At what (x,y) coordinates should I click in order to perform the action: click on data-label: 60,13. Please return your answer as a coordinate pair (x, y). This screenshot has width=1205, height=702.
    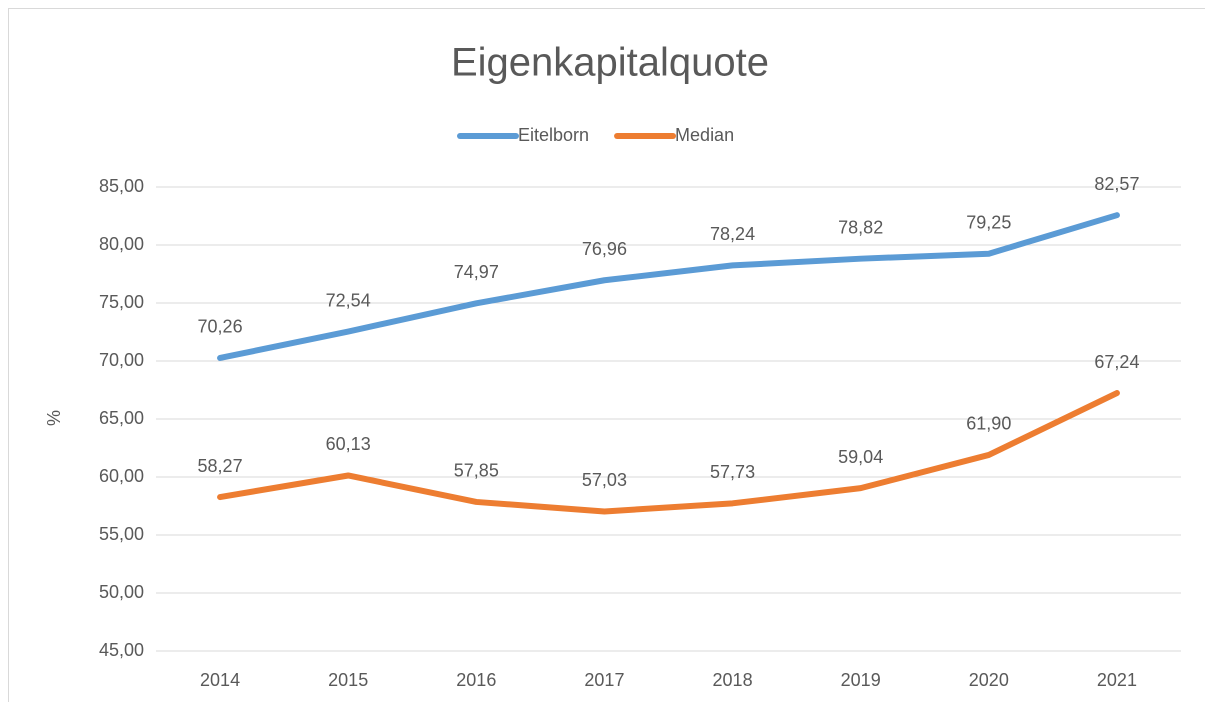
    Looking at the image, I should click on (348, 444).